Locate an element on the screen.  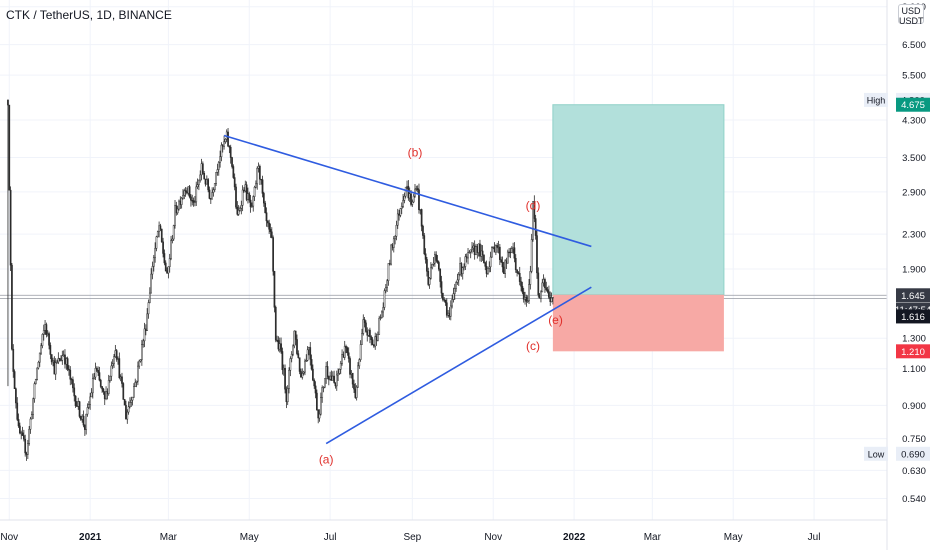
time-axis-tick-label: Mar is located at coordinates (169, 537).